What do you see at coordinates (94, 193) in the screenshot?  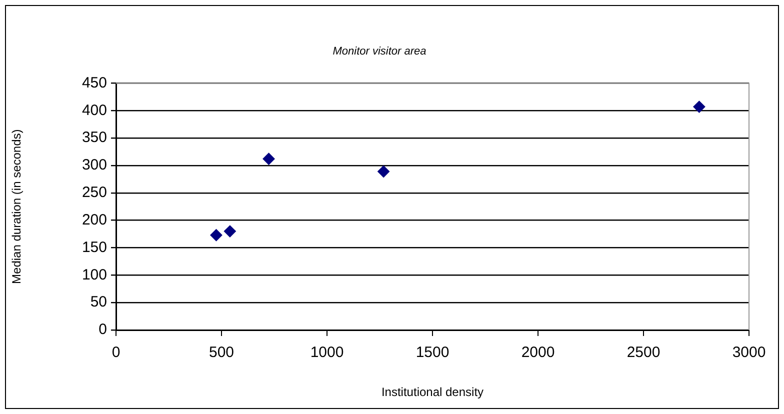 I see `y-tick-label: 250` at bounding box center [94, 193].